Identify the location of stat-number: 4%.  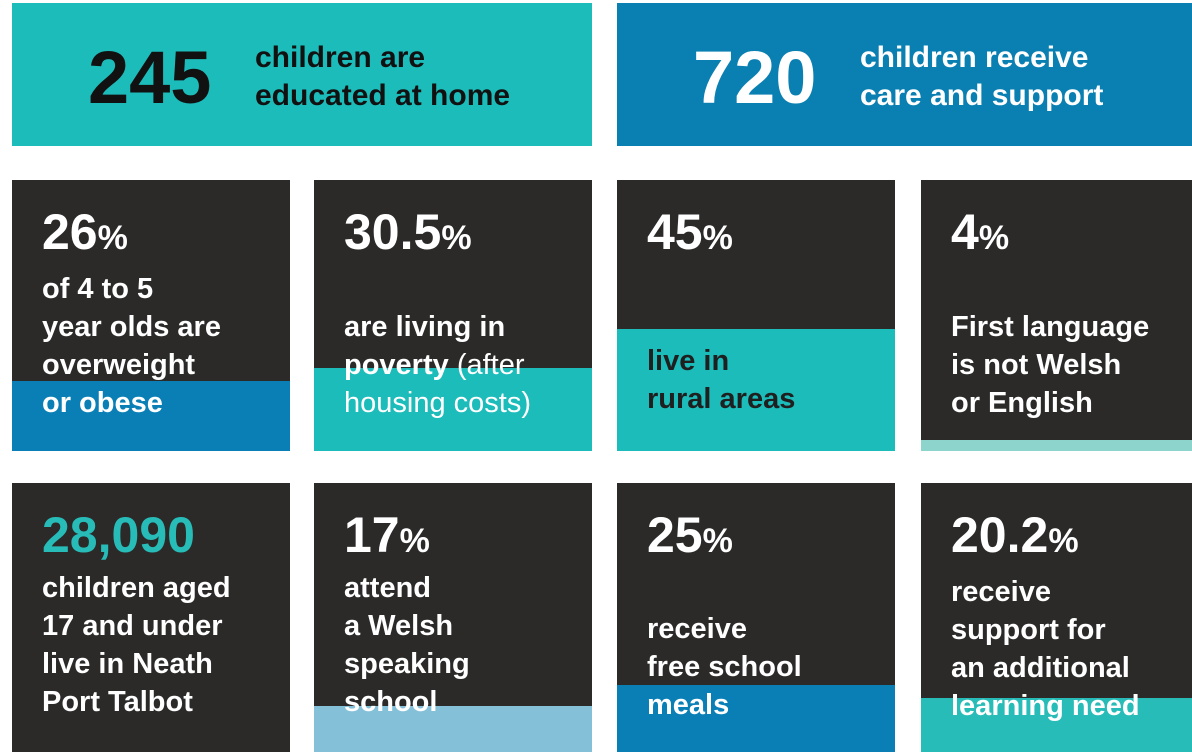
(980, 235).